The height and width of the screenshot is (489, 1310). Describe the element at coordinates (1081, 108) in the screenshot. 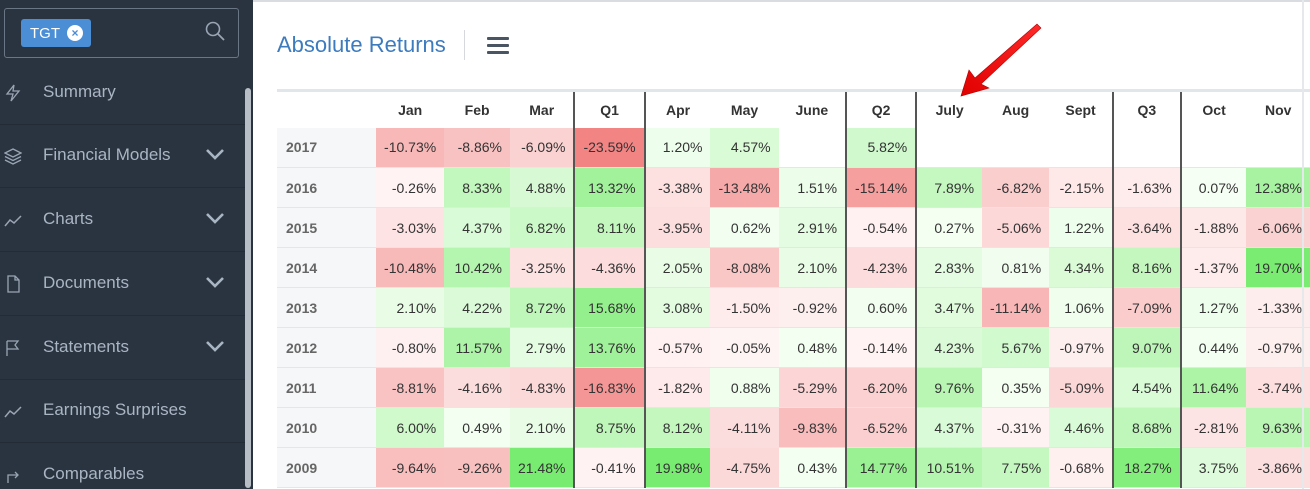

I see `column-header-sept: Sept` at that location.